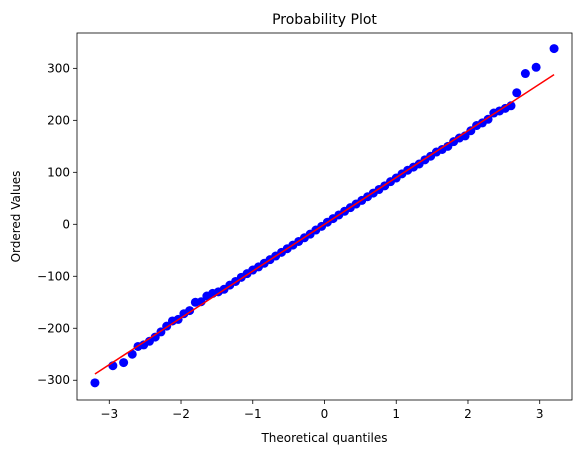 This screenshot has height=455, width=583. What do you see at coordinates (53, 276) in the screenshot?
I see `y-tick-label: −100` at bounding box center [53, 276].